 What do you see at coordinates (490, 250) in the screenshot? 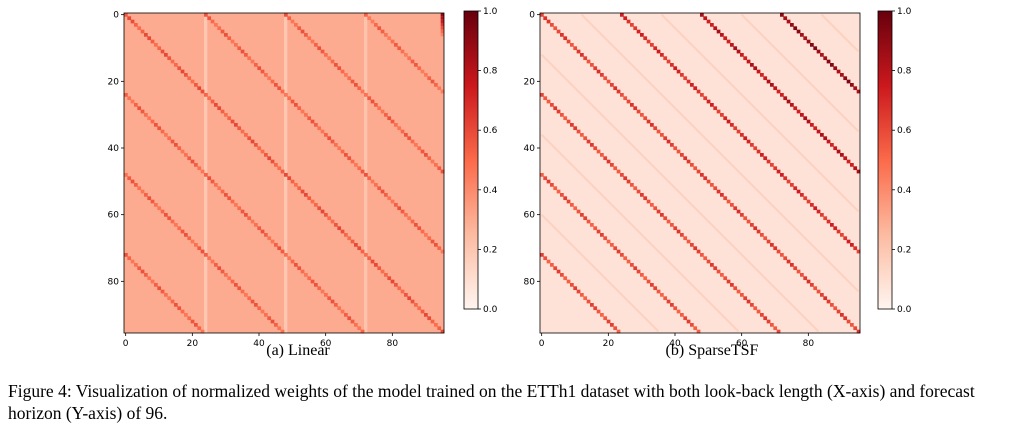
I see `colorbar-tick-label-linear: 0.2` at bounding box center [490, 250].